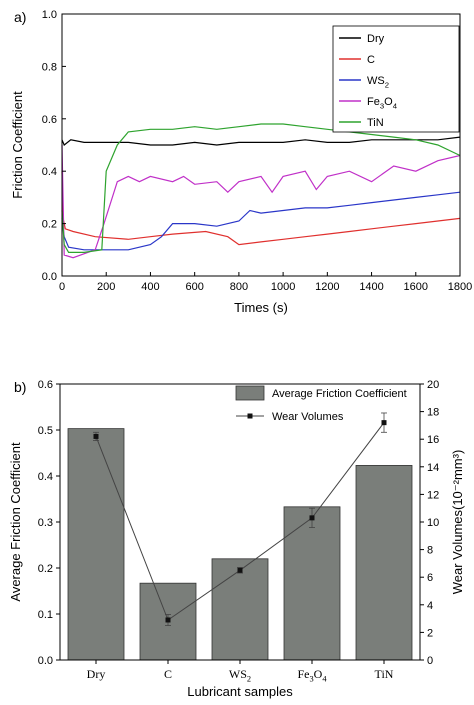 The width and height of the screenshot is (474, 705). I want to click on category-label: WS2​, so click(240, 675).